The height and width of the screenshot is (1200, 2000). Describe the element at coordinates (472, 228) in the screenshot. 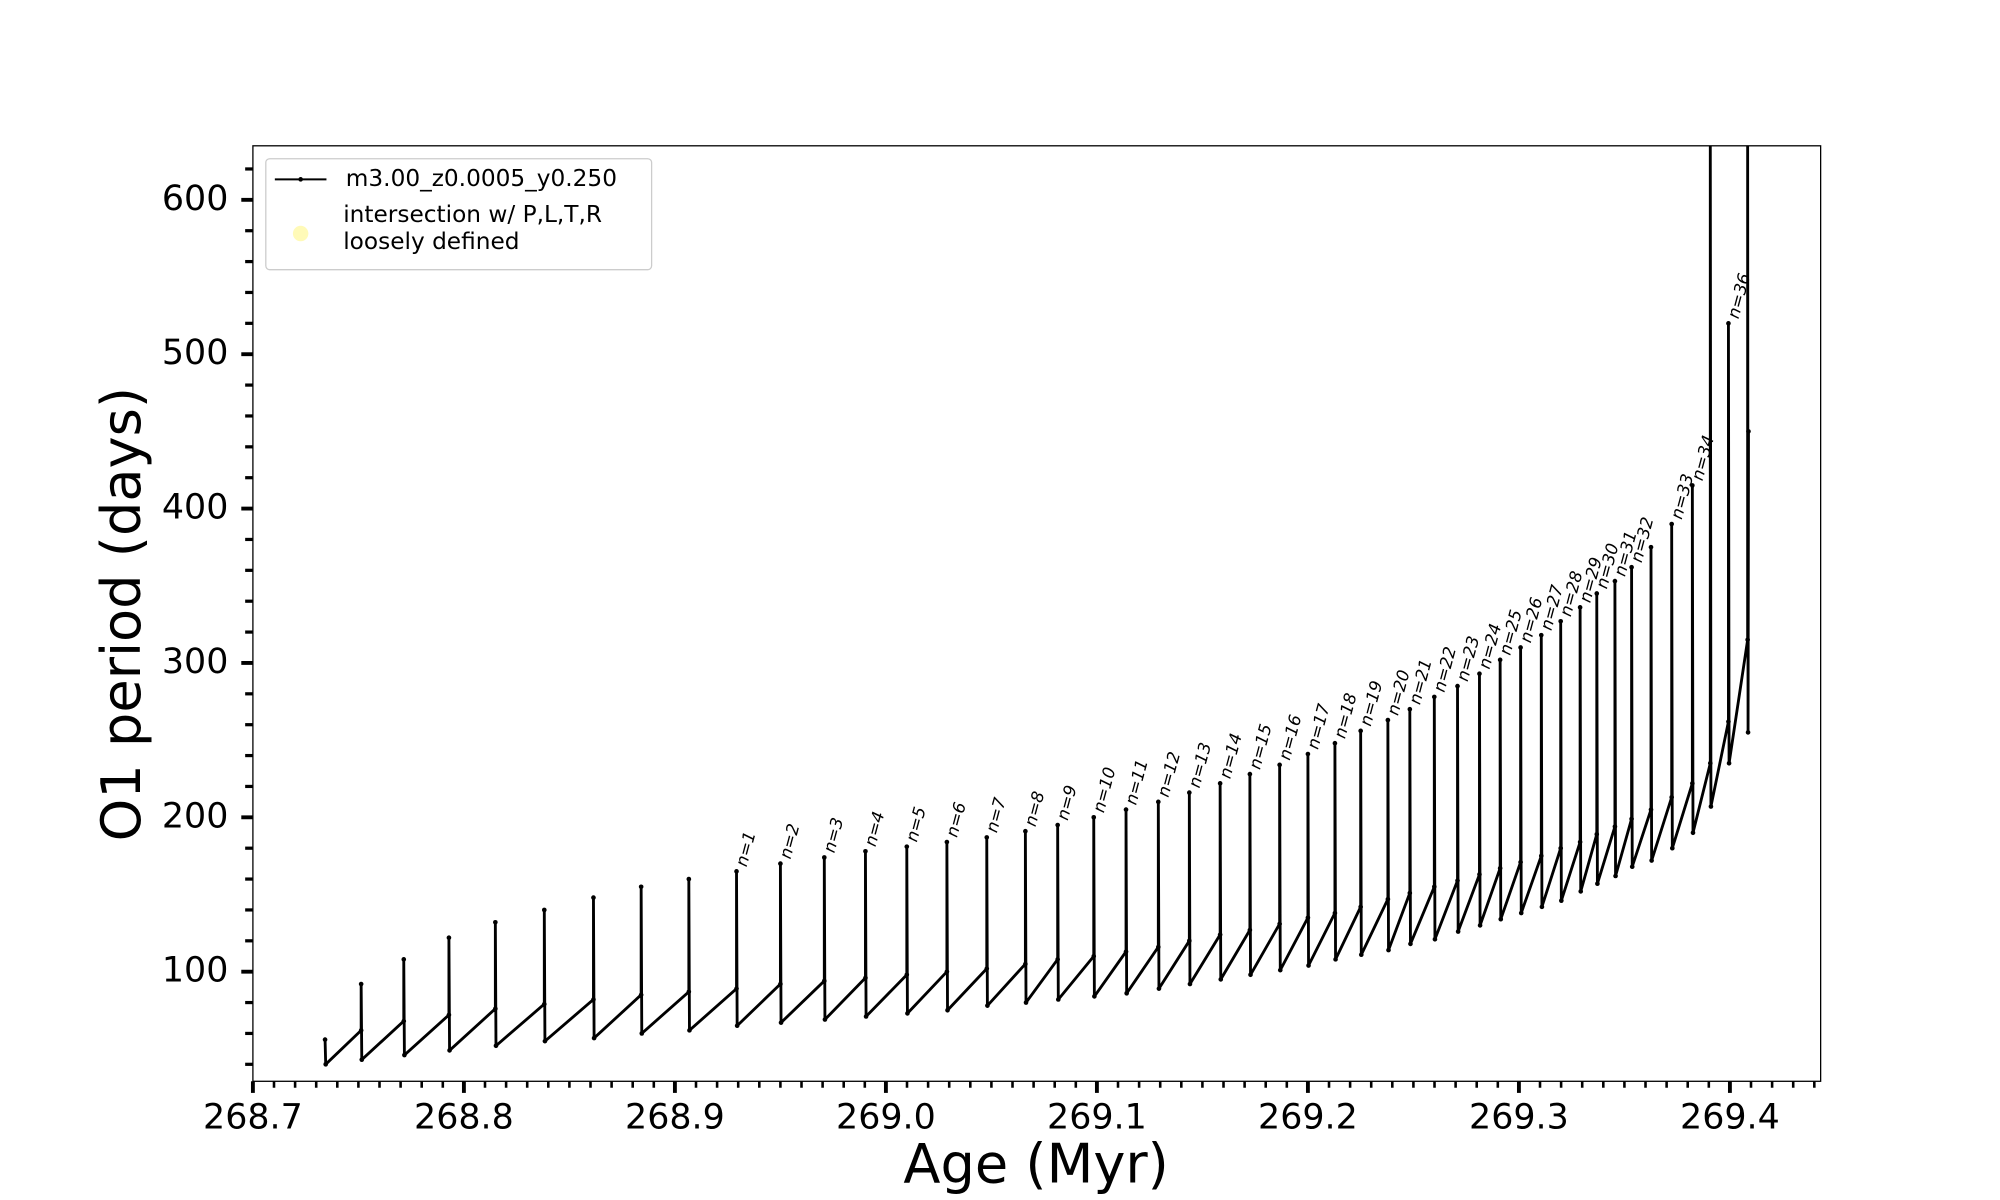

I see `legend-label-box: intersection w/ P,L,T,R loosely defined` at that location.